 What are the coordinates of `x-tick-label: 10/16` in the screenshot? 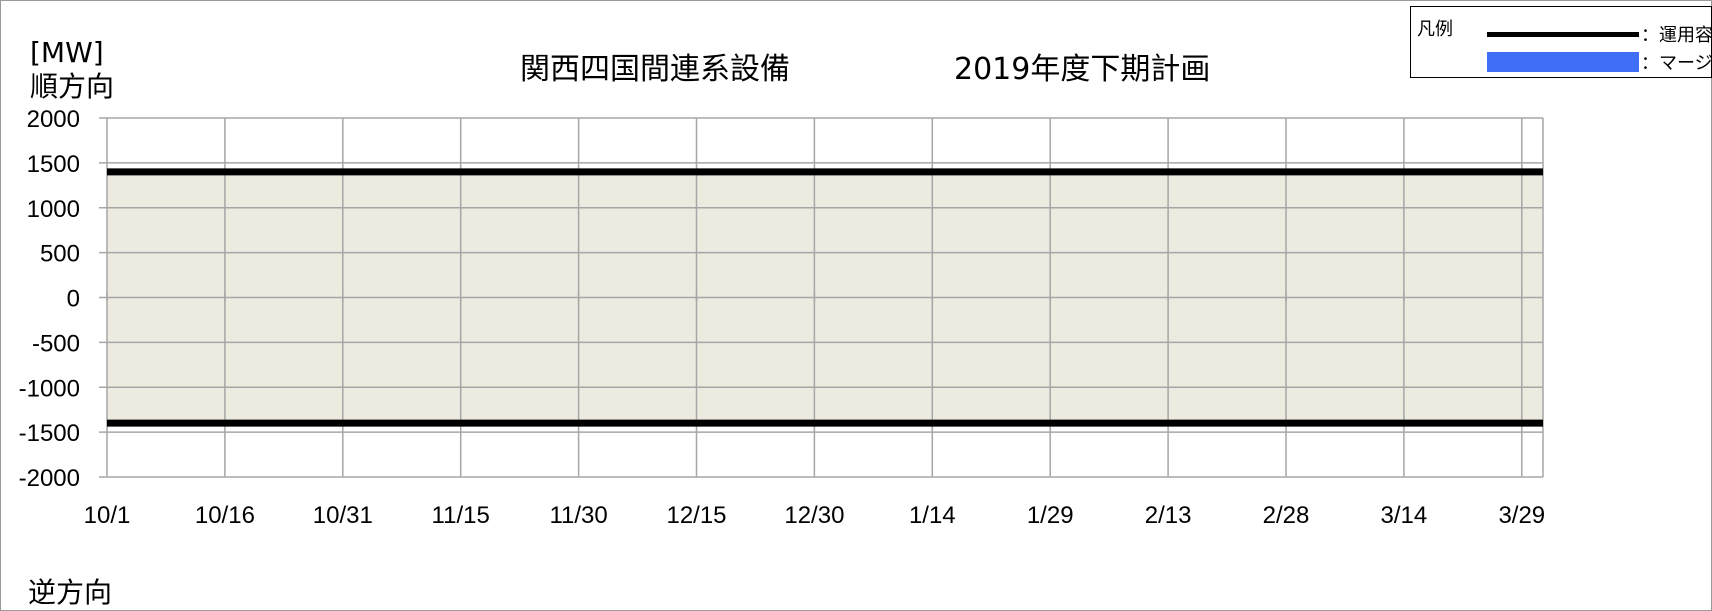 It's located at (225, 515).